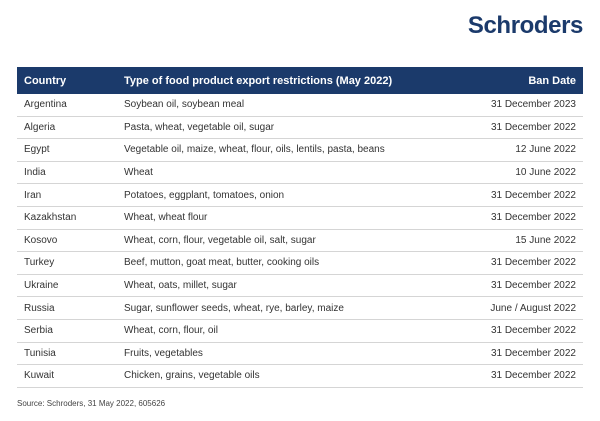 This screenshot has width=600, height=421. Describe the element at coordinates (67, 128) in the screenshot. I see `cell-country: Algeria` at that location.